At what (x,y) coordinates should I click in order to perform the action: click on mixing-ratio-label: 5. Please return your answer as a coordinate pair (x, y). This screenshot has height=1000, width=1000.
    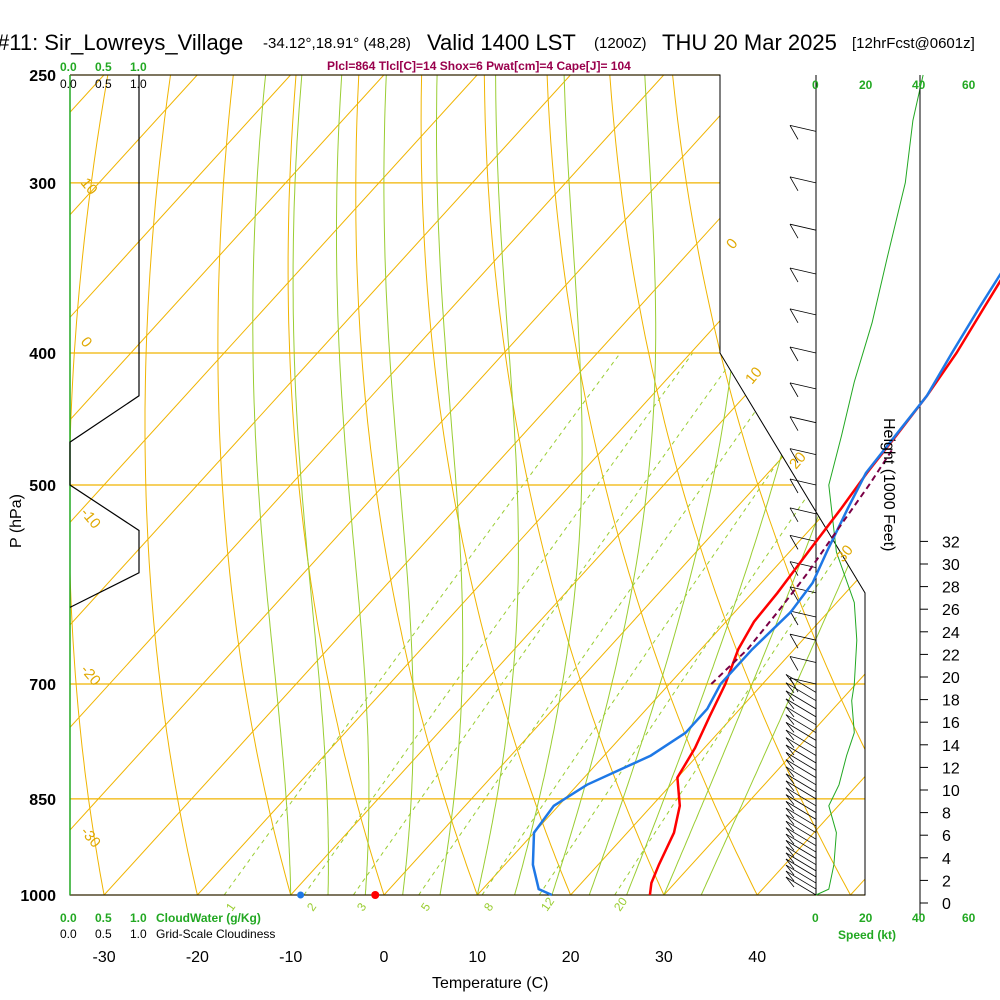
    Looking at the image, I should click on (425, 907).